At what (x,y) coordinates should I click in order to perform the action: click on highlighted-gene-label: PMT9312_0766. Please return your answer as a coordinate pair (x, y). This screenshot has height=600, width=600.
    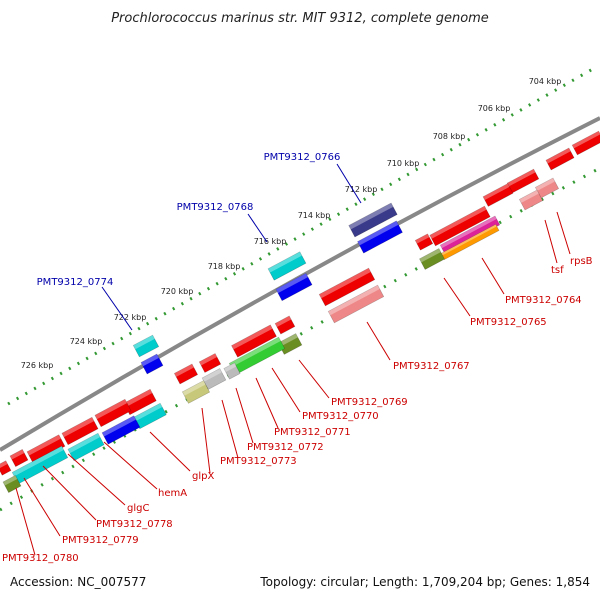
    Looking at the image, I should click on (302, 157).